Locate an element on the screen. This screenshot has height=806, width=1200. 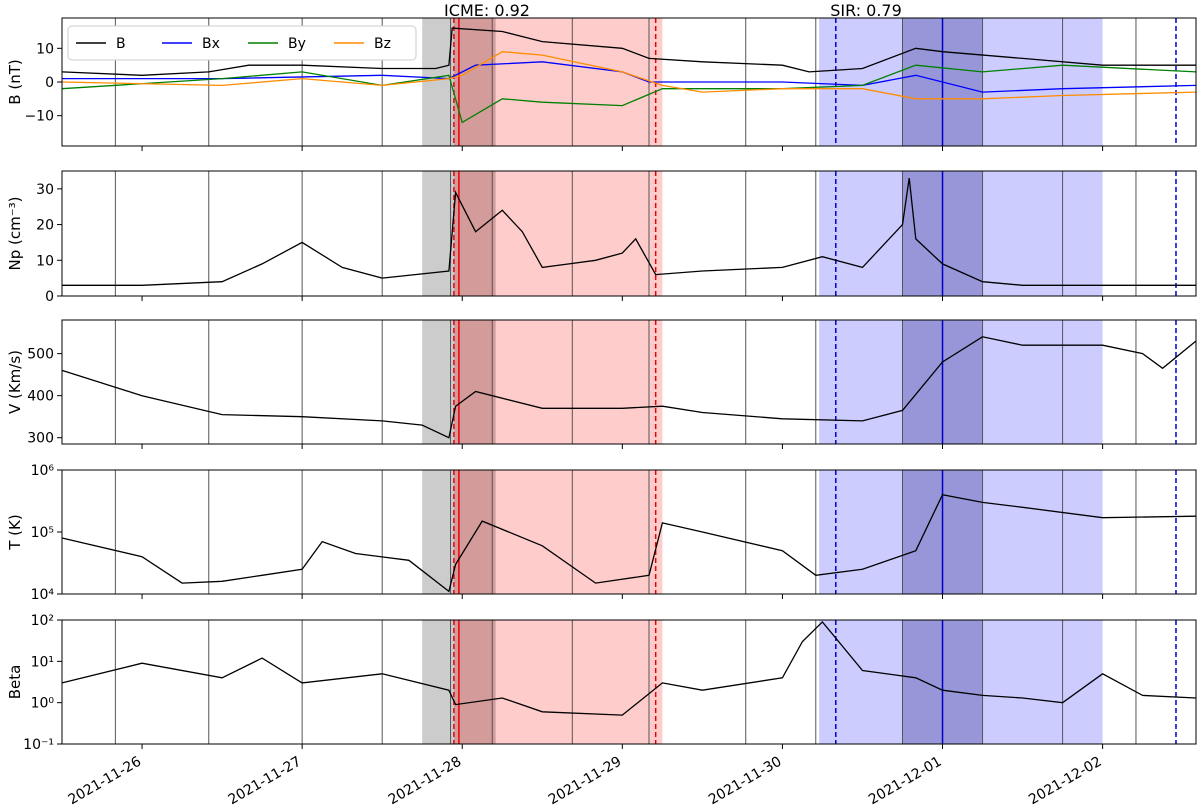
series-line-beta is located at coordinates (629, 668).